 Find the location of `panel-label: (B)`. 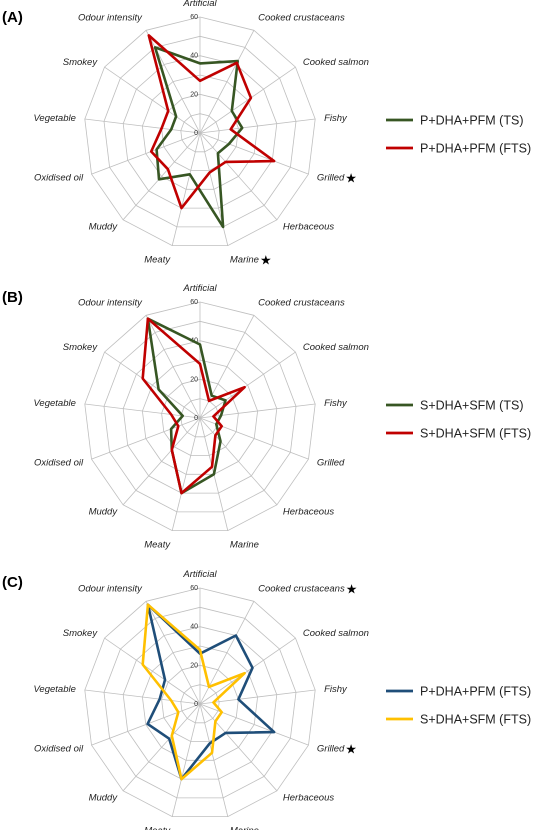

panel-label: (B) is located at coordinates (12, 297).